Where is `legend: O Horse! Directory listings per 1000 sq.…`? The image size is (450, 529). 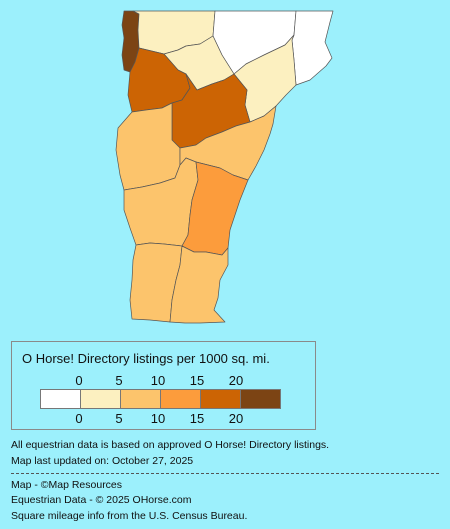 legend: O Horse! Directory listings per 1000 sq.… is located at coordinates (163, 385).